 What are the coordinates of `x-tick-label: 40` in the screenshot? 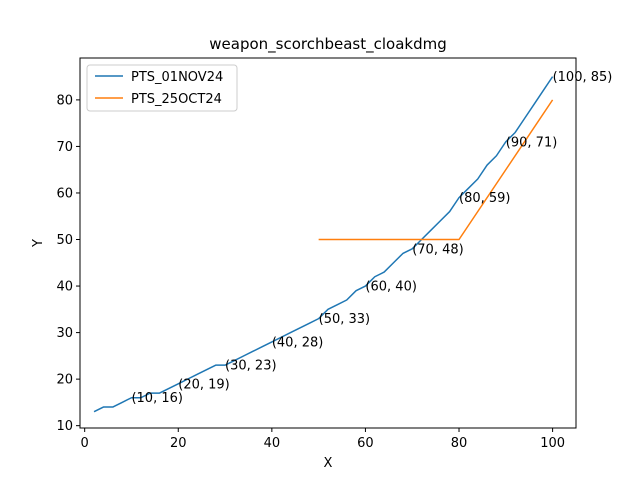 It's located at (272, 443).